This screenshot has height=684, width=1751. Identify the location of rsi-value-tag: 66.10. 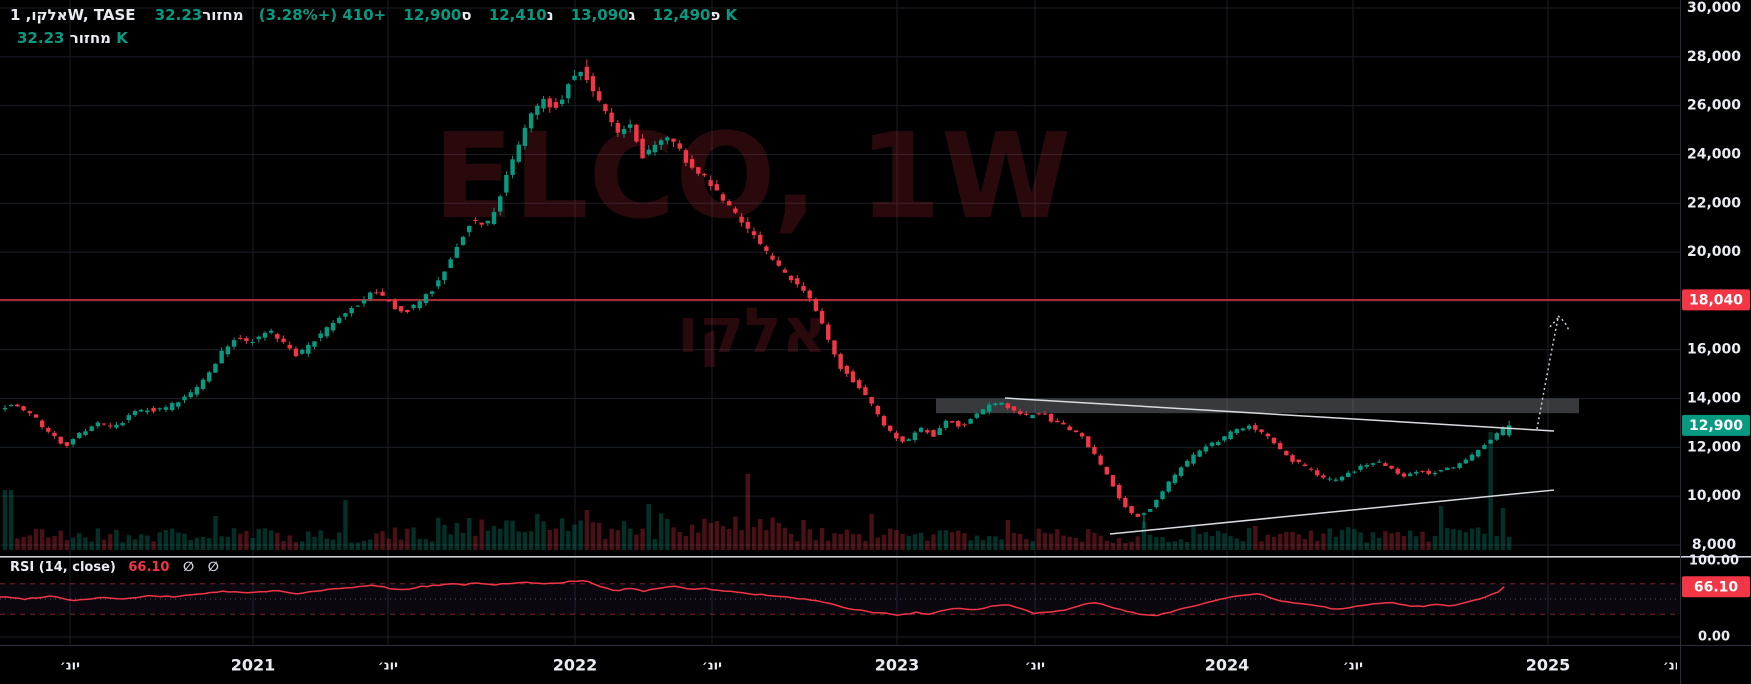
(1716, 587).